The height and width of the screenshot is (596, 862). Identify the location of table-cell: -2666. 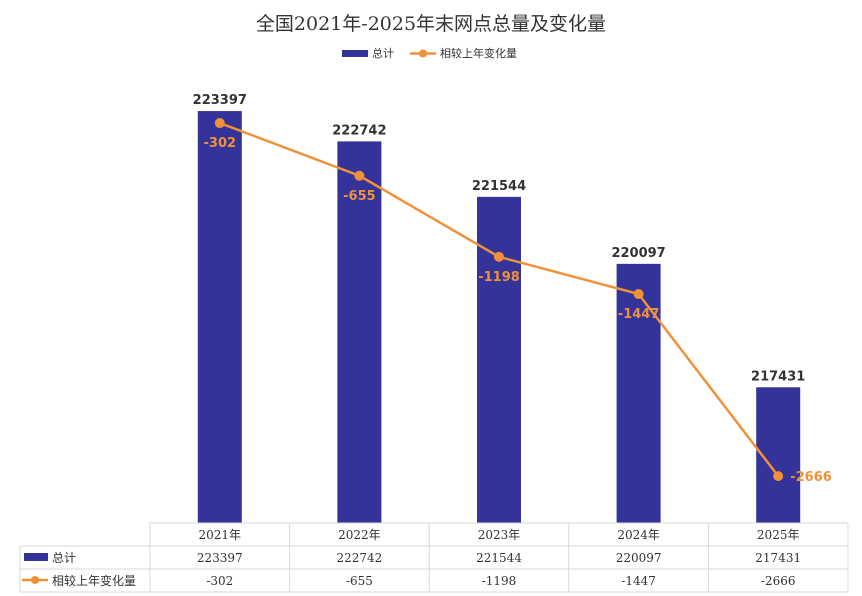
(778, 581).